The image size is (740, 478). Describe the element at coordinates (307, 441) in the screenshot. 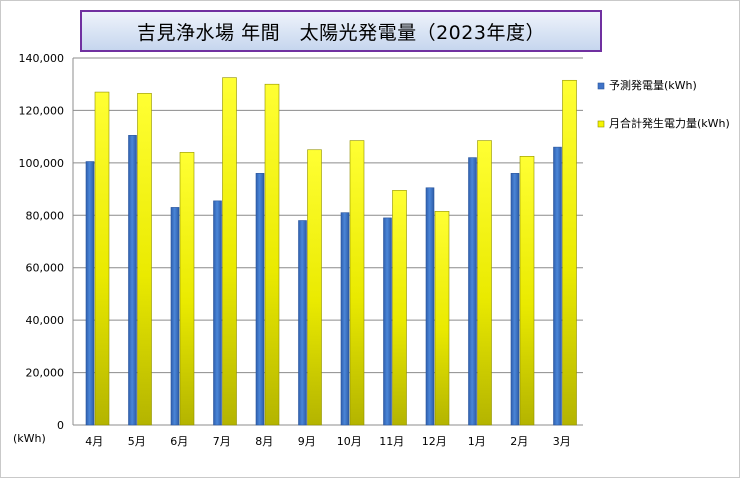

I see `x-tick-label: 9月` at that location.